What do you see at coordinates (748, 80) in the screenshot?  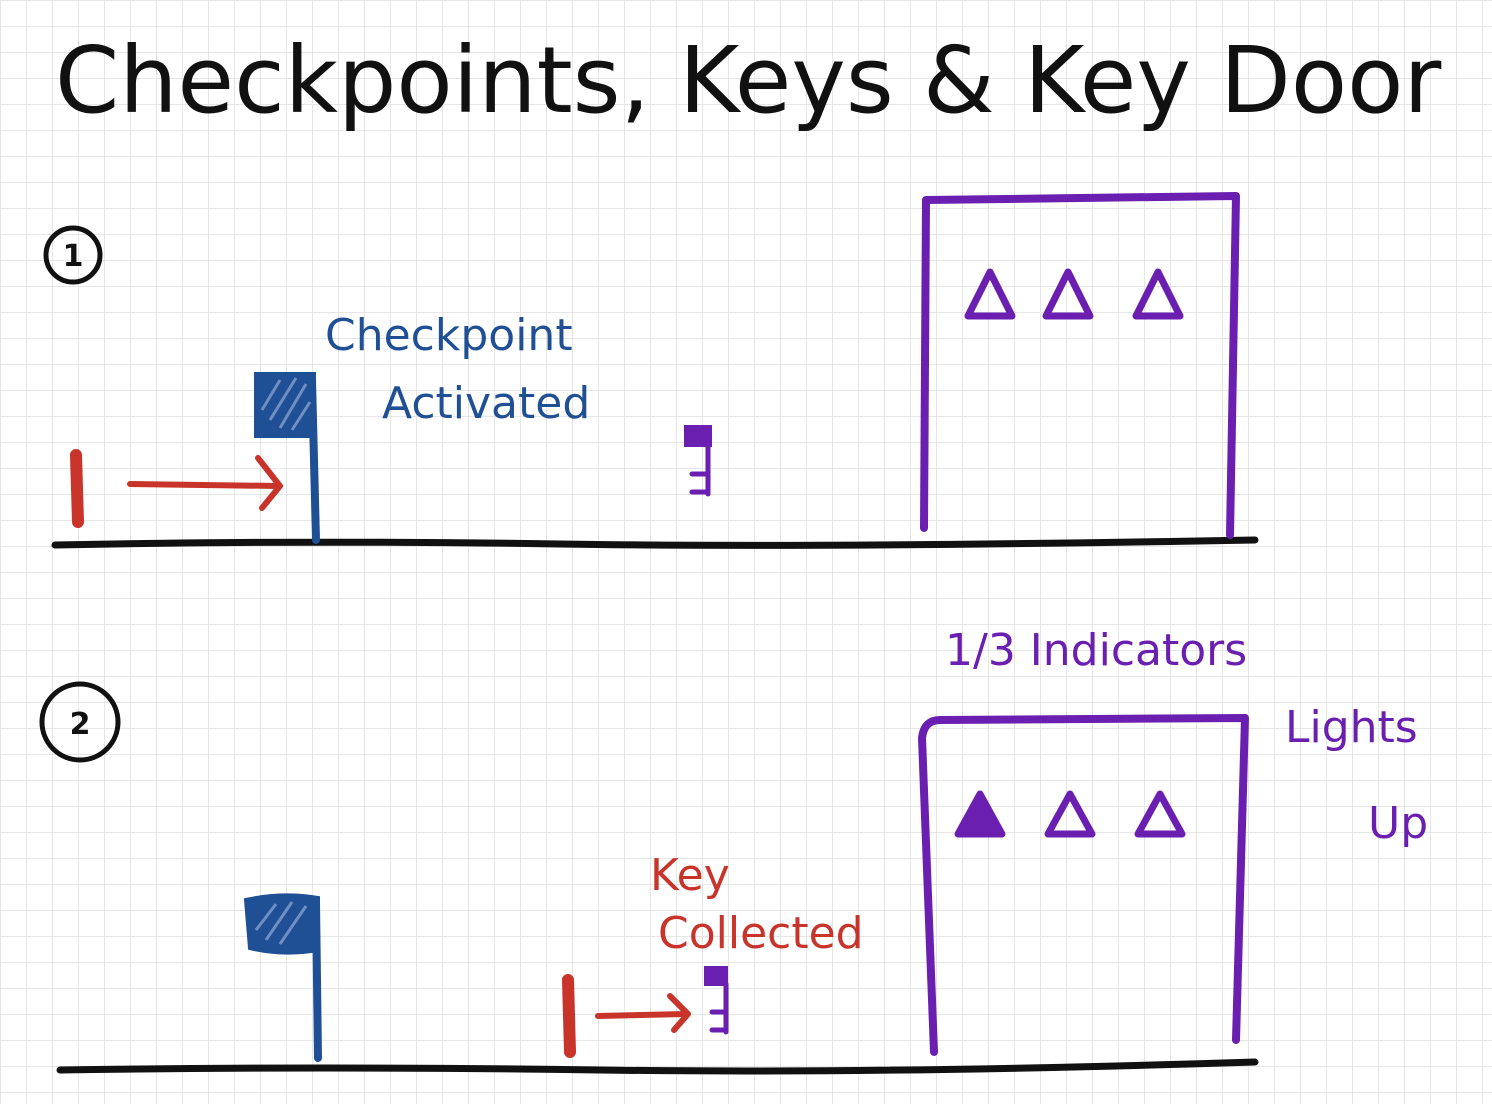 I see `diagram-title: Checkpoints, Keys & Key Door` at bounding box center [748, 80].